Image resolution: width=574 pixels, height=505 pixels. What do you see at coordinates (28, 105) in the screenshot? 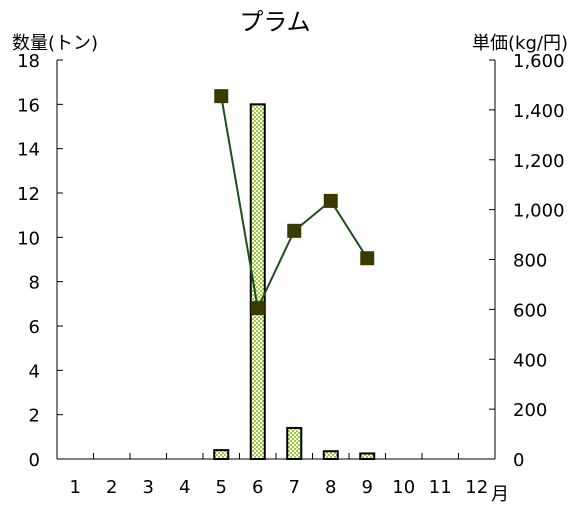
I see `left-tick-label: 16` at bounding box center [28, 105].